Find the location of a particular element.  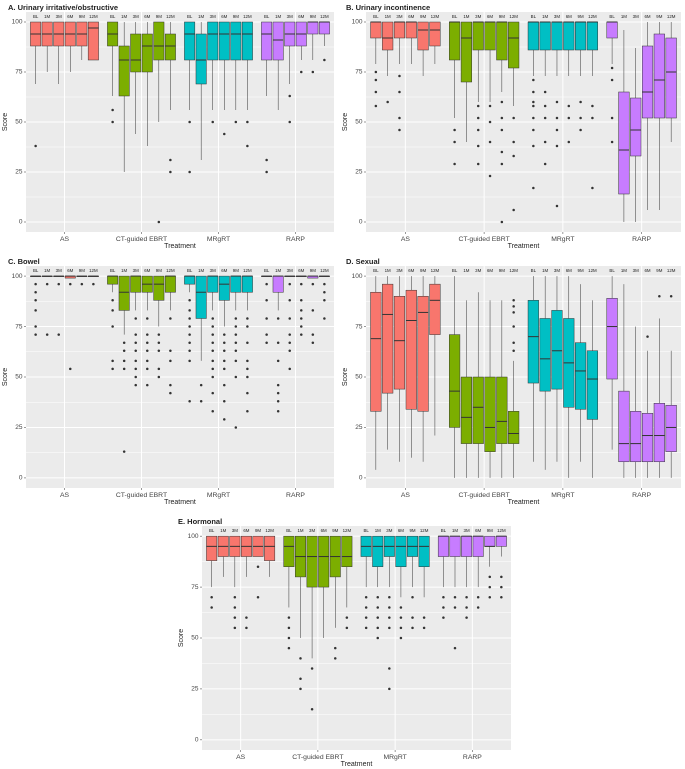

x-tick-label: RARP is located at coordinates (295, 495).